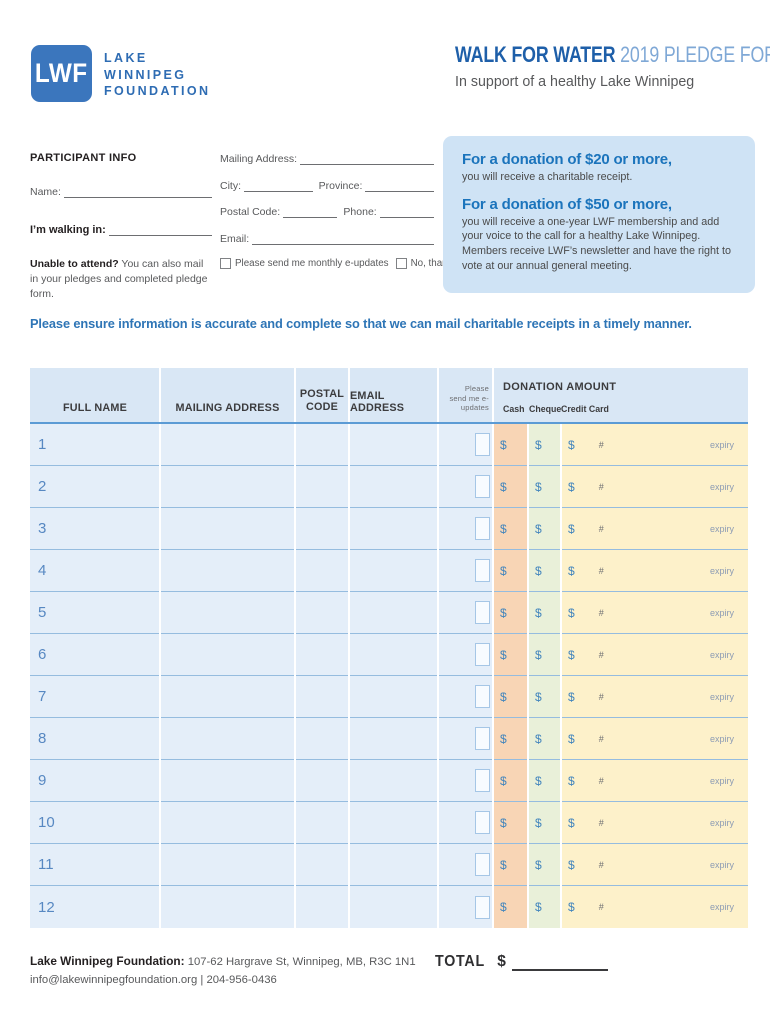 The height and width of the screenshot is (1024, 770). I want to click on name-input-line, so click(137, 191).